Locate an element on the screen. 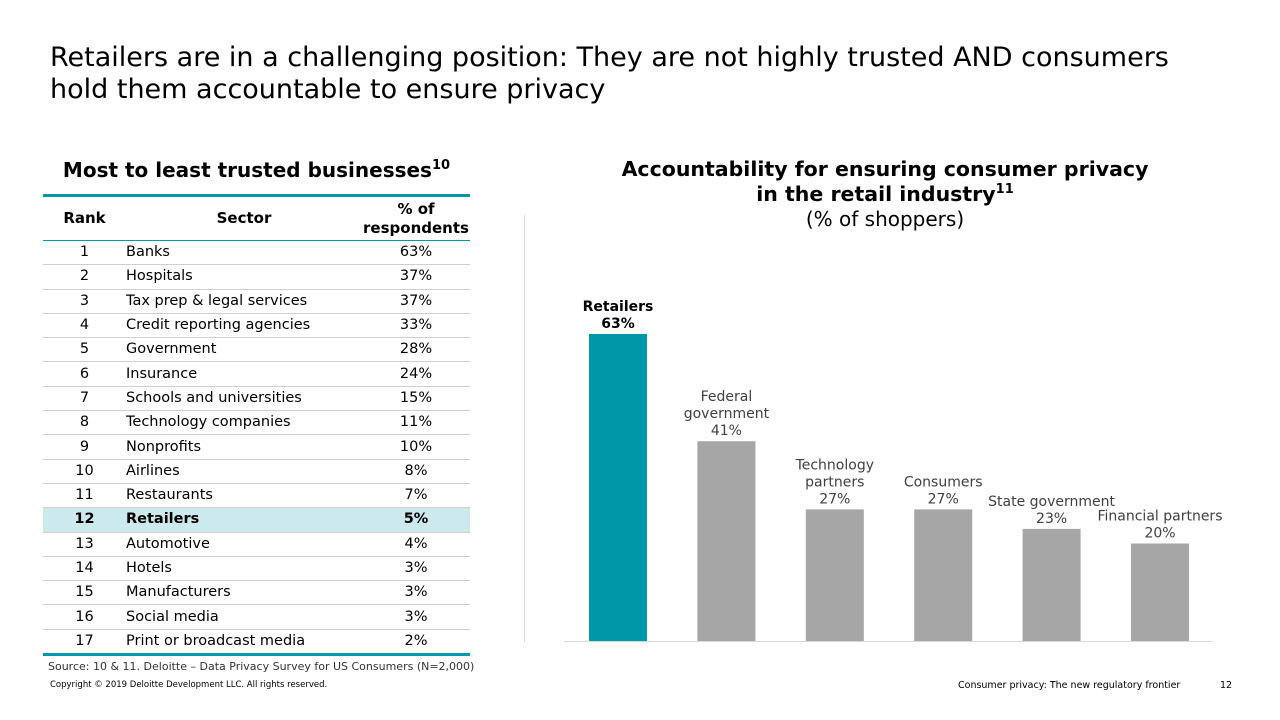 This screenshot has height=720, width=1280. percent-cell: 63% is located at coordinates (416, 253).